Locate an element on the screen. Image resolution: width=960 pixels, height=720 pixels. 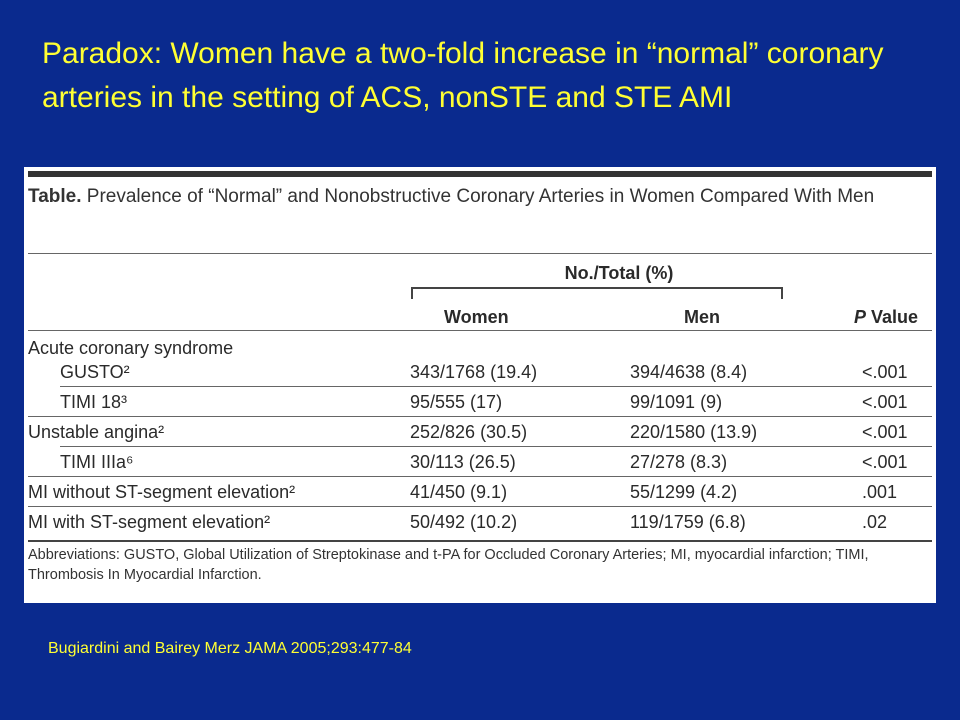
p-value-word: Value is located at coordinates (892, 317).